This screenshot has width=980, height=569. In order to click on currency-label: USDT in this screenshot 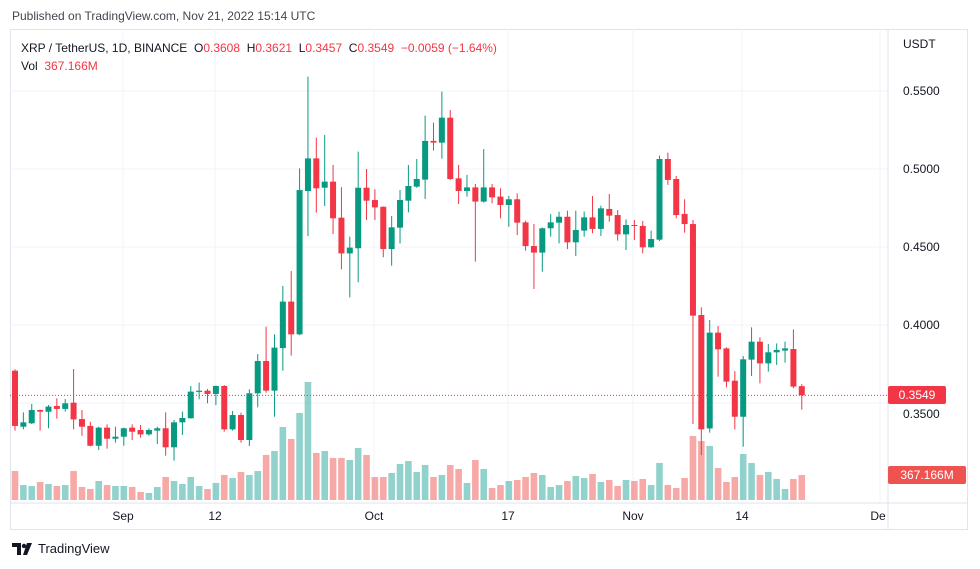, I will do `click(919, 44)`.